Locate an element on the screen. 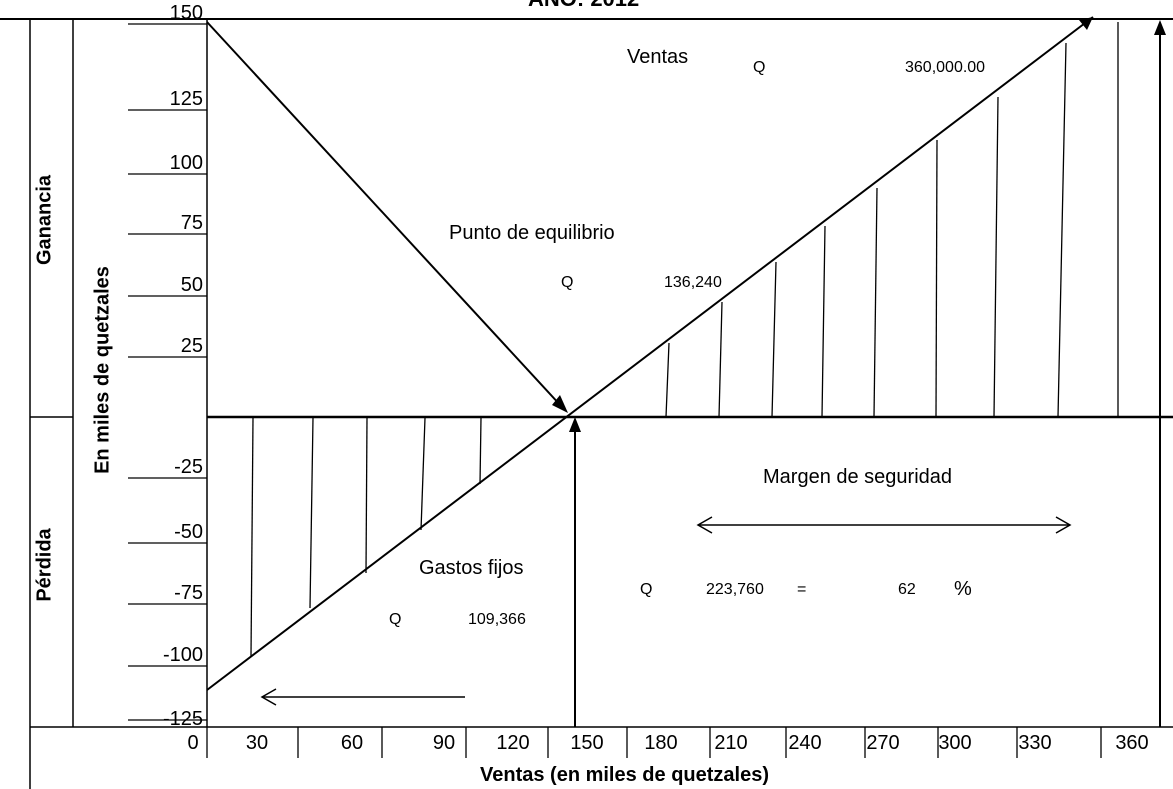 The height and width of the screenshot is (789, 1173). x-tick-label: 360 is located at coordinates (1132, 743).